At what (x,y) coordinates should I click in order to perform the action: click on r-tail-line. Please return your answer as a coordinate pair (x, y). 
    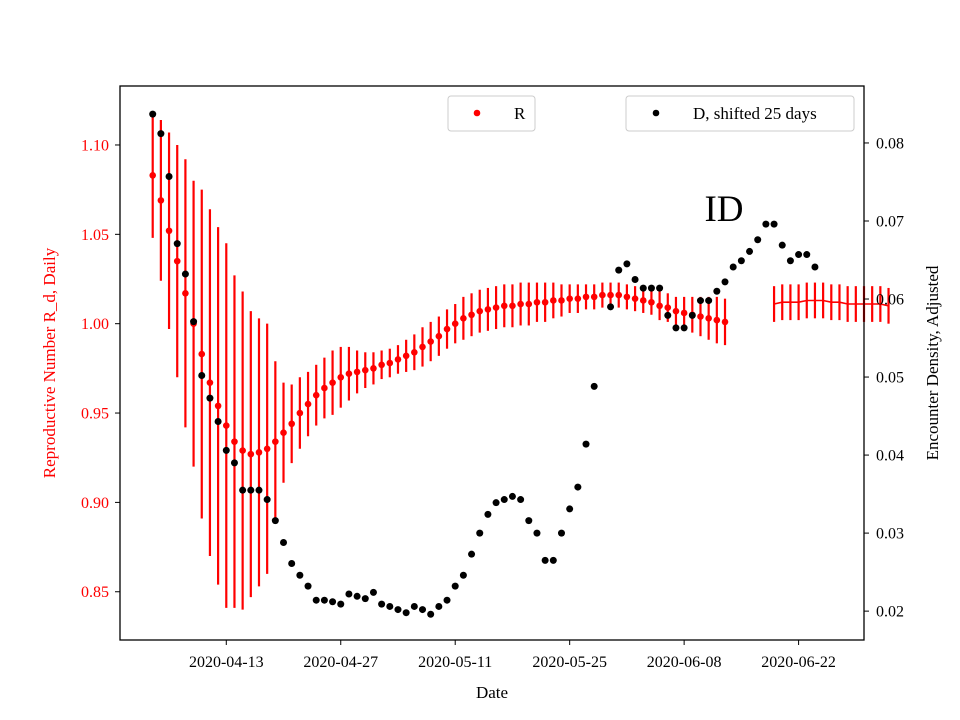
    Looking at the image, I should click on (831, 303).